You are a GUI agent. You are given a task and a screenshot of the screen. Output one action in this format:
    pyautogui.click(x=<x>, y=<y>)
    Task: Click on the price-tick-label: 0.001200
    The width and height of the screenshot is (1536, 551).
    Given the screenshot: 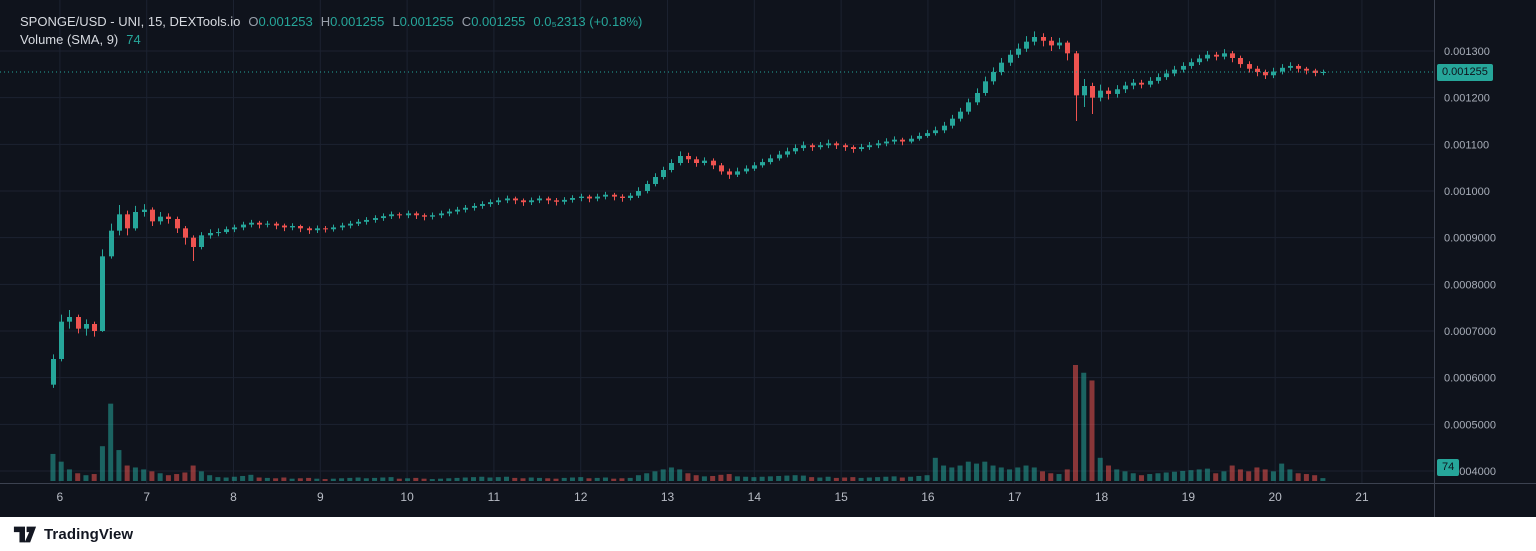 What is the action you would take?
    pyautogui.click(x=1467, y=99)
    